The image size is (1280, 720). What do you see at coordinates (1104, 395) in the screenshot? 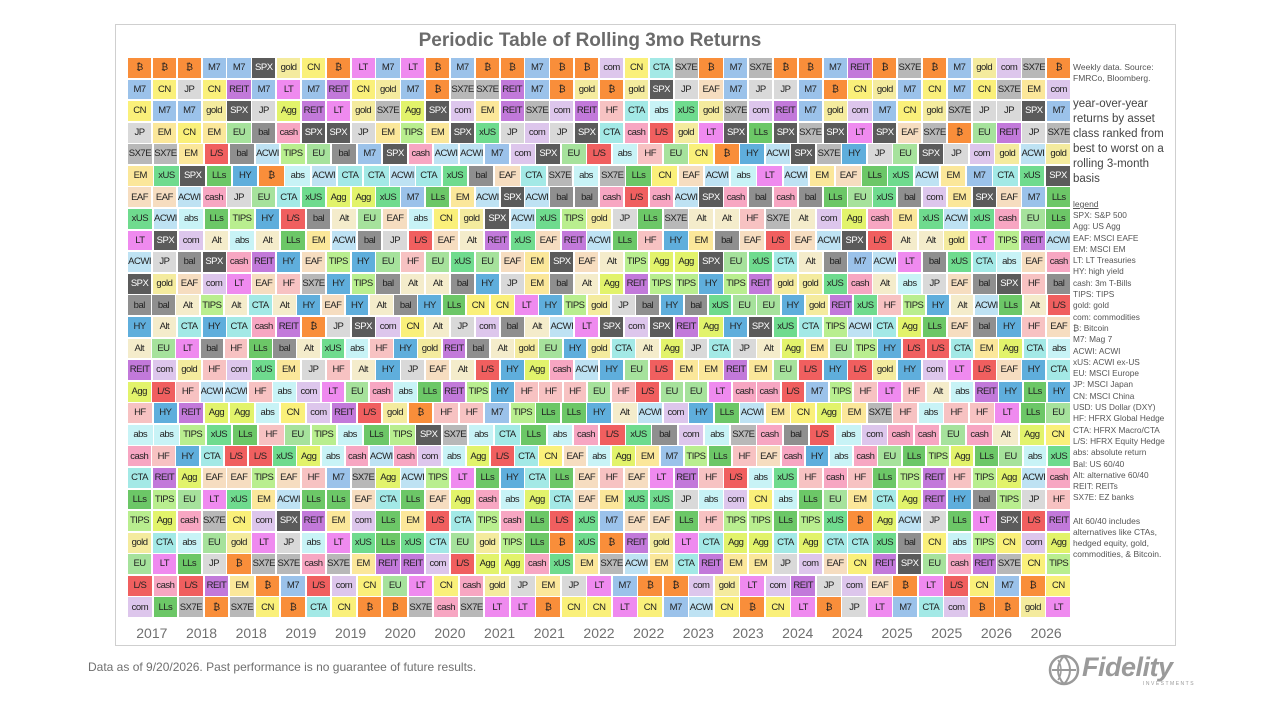
I see `legend-entry: CN: MSCI China` at bounding box center [1104, 395].